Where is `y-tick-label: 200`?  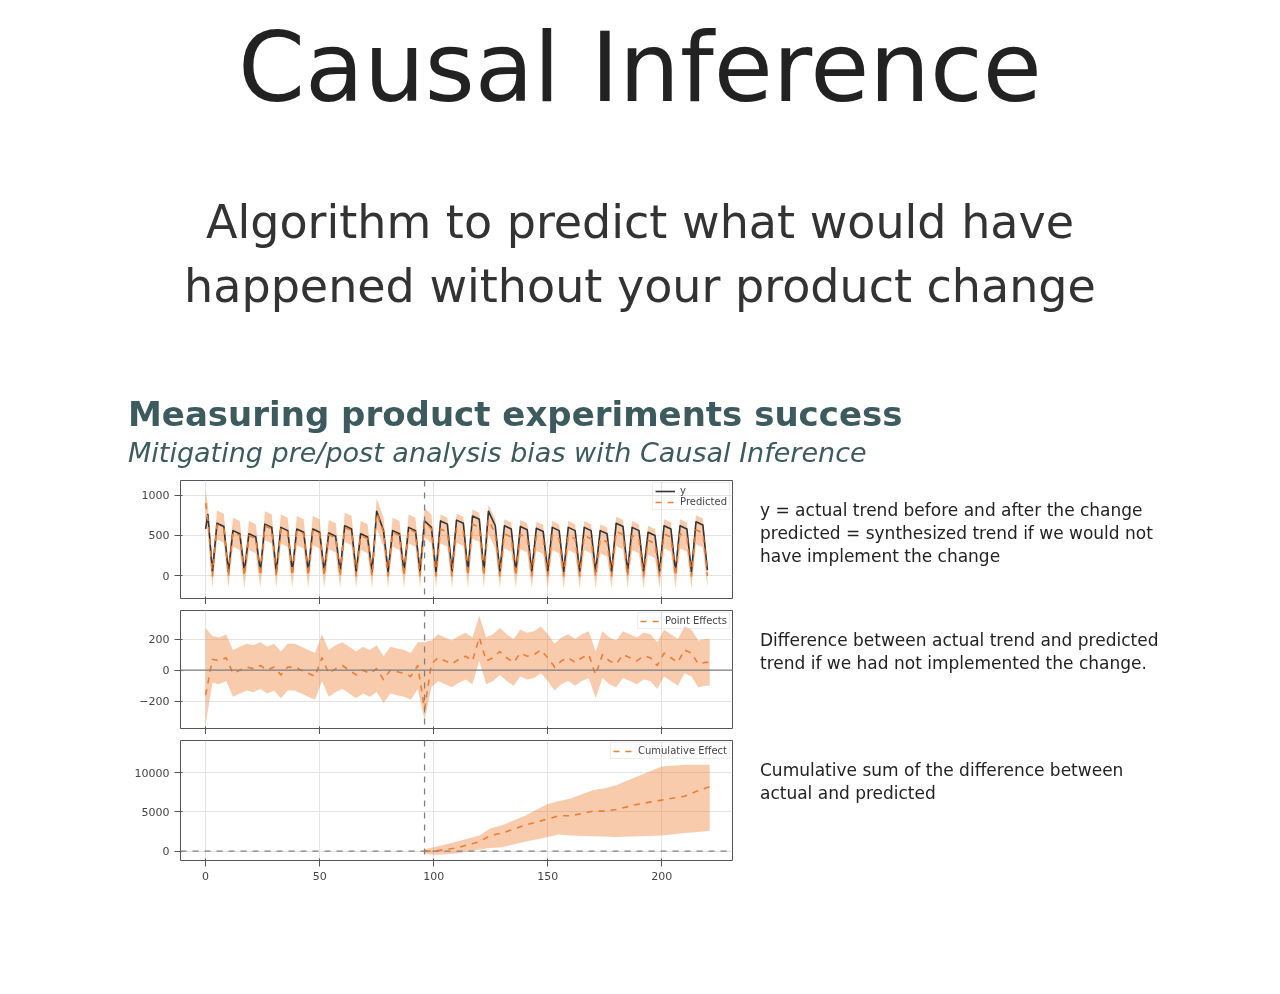
y-tick-label: 200 is located at coordinates (159, 640).